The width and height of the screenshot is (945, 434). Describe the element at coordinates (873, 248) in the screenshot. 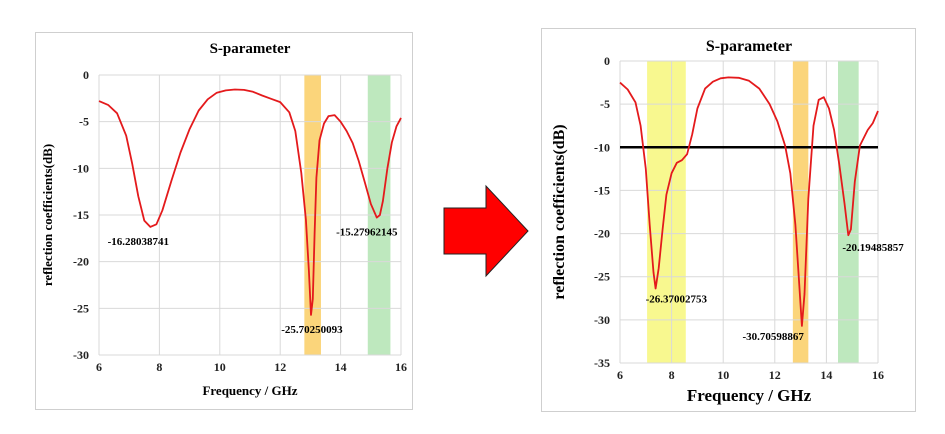

I see `data-label: -20.19485857` at that location.